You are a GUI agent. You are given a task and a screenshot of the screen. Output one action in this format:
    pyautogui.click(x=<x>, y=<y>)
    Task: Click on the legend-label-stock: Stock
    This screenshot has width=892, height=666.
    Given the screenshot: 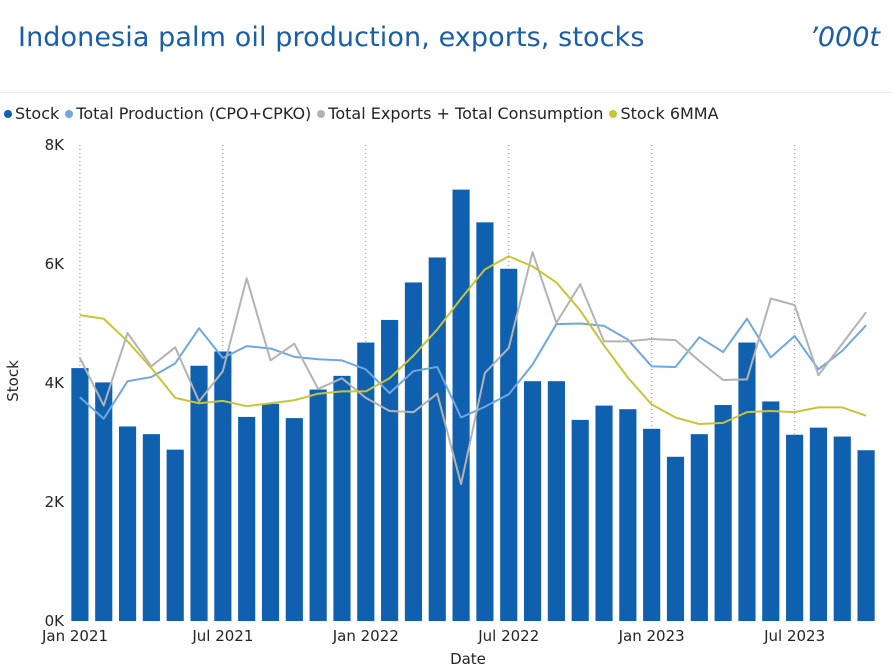 What is the action you would take?
    pyautogui.click(x=37, y=113)
    